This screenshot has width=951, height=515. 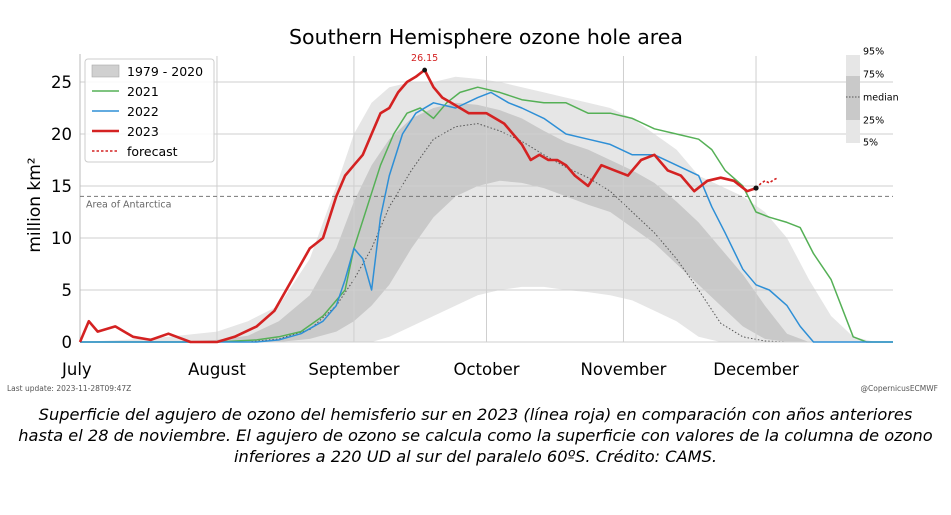 What do you see at coordinates (165, 71) in the screenshot?
I see `legend-label-0: 1979 - 2020` at bounding box center [165, 71].